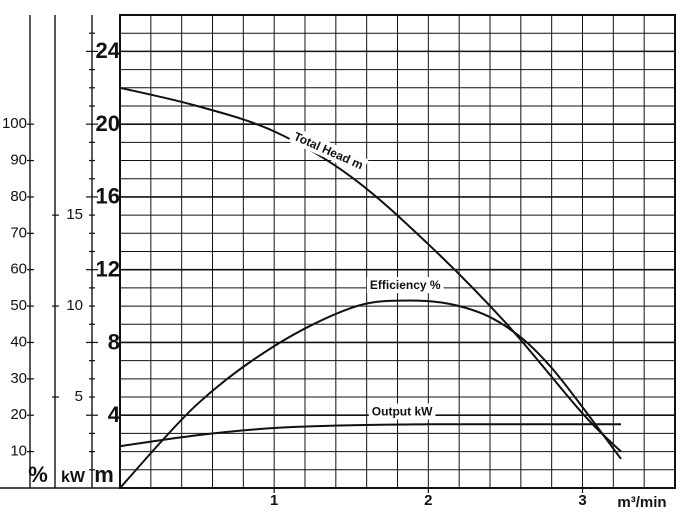 Image resolution: width=691 pixels, height=516 pixels. What do you see at coordinates (366, 273) in the screenshot?
I see `labels: Total Head m Efficiency % Output kW` at bounding box center [366, 273].